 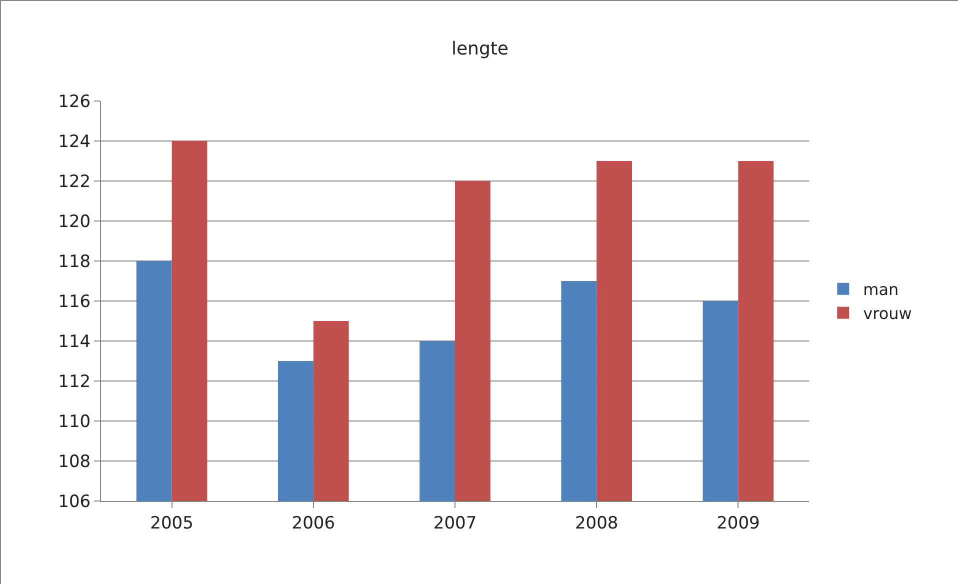 What do you see at coordinates (74, 462) in the screenshot?
I see `y-tick-label: 108` at bounding box center [74, 462].